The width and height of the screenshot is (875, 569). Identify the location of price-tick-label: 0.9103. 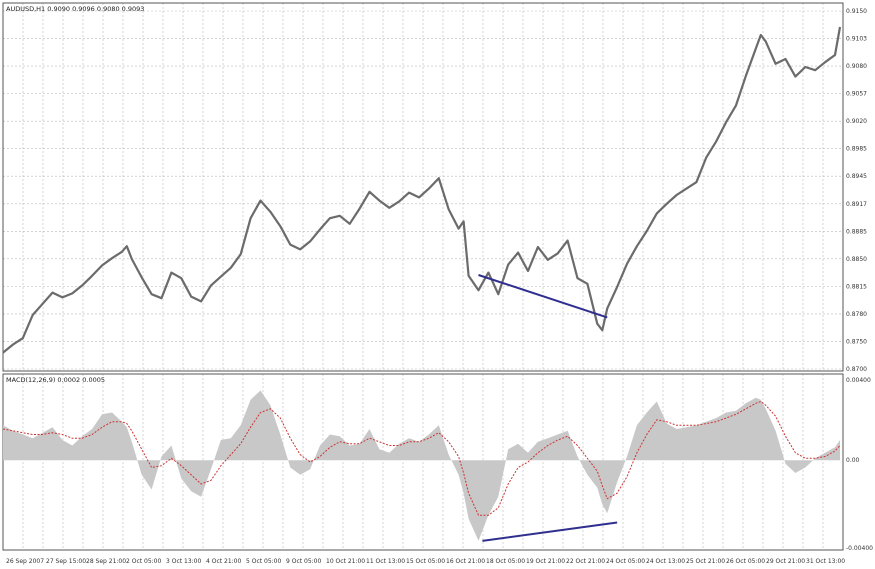
(856, 39).